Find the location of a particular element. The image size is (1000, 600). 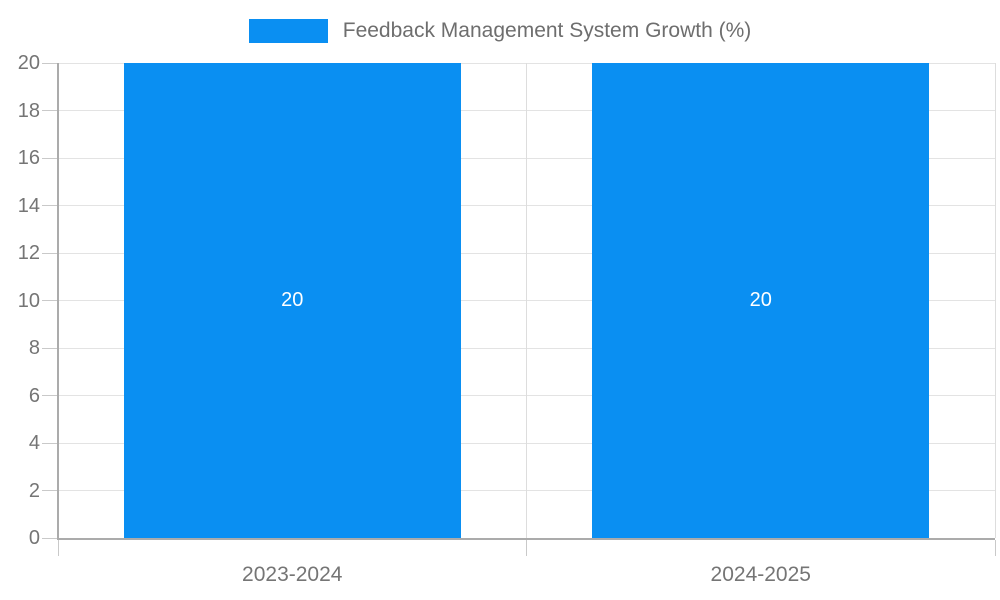

y-axis-label: 4 is located at coordinates (34, 443).